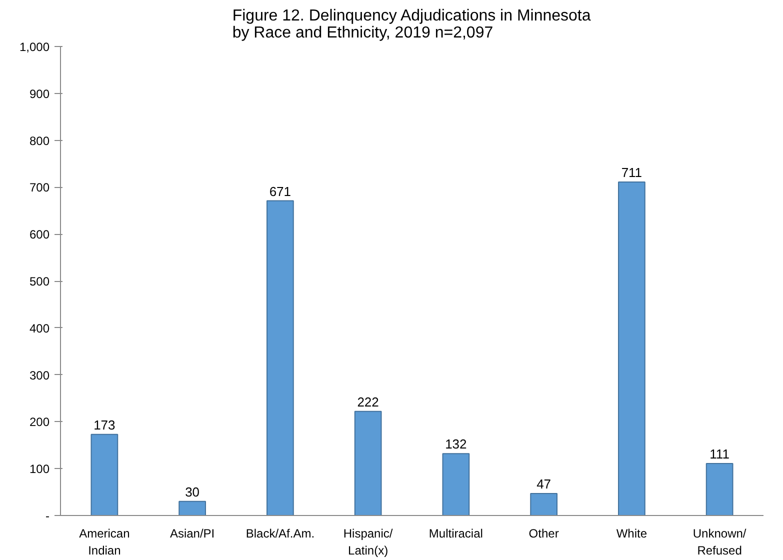 This screenshot has height=560, width=783. Describe the element at coordinates (39, 235) in the screenshot. I see `y-tick-label: 600` at that location.